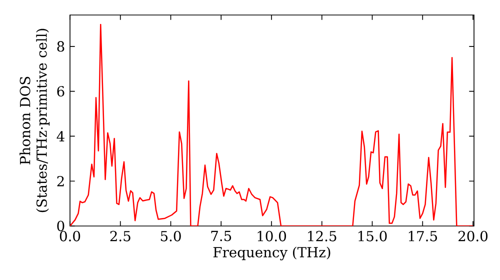 The width and height of the screenshot is (500, 280). Describe the element at coordinates (120, 236) in the screenshot. I see `x-tick-label: 2.5` at that location.